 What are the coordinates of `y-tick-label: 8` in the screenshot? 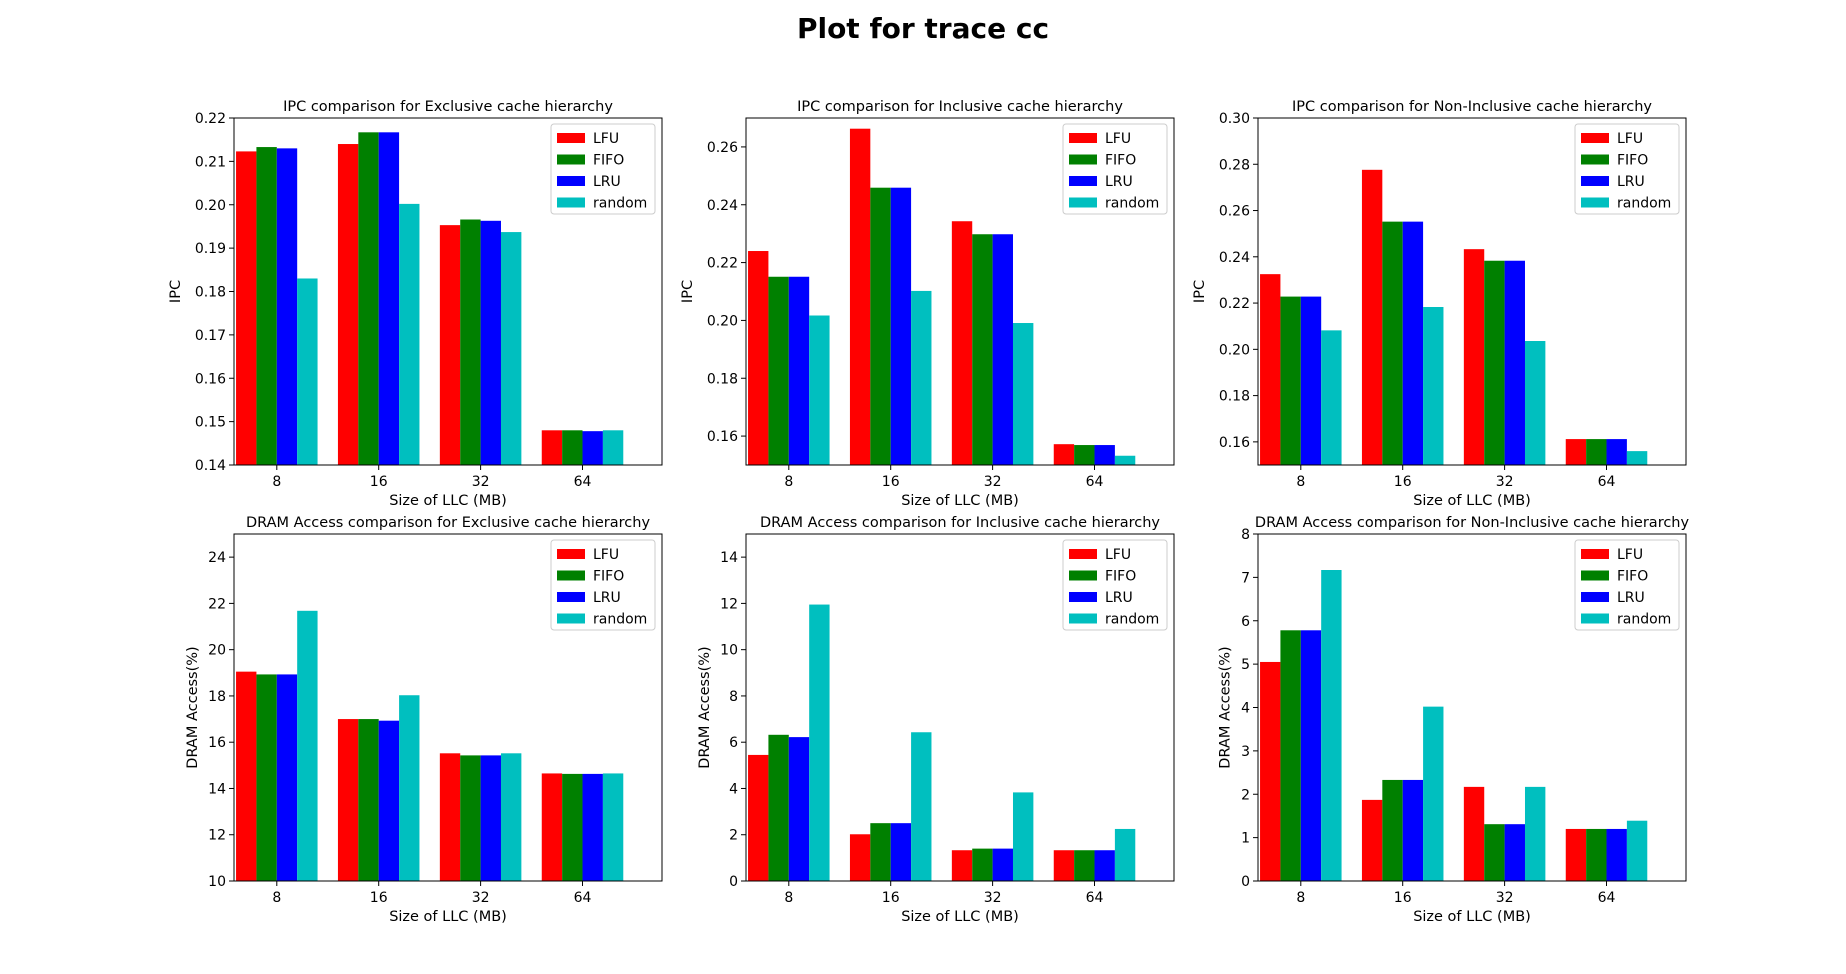 It's located at (733, 697).